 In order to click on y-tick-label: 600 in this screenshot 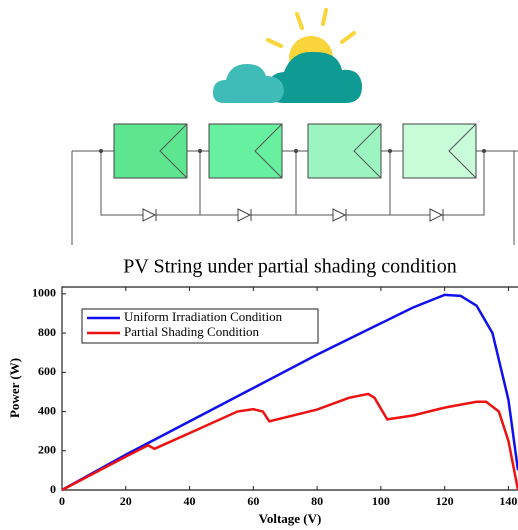, I will do `click(47, 371)`.